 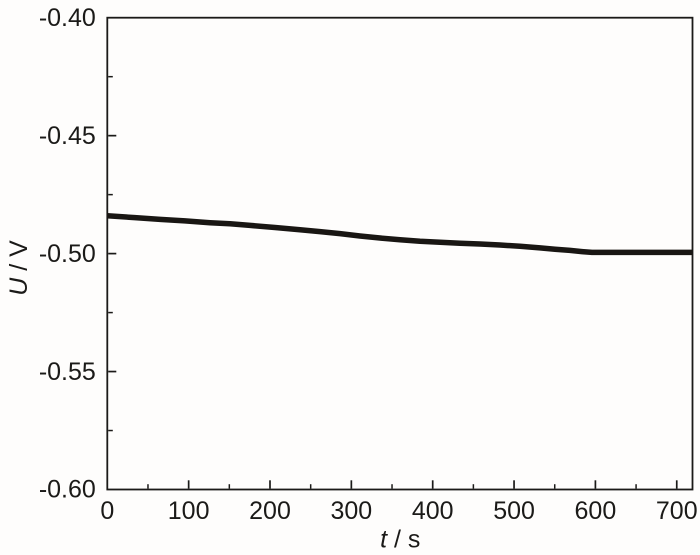 What do you see at coordinates (433, 511) in the screenshot?
I see `svg-text: 400` at bounding box center [433, 511].